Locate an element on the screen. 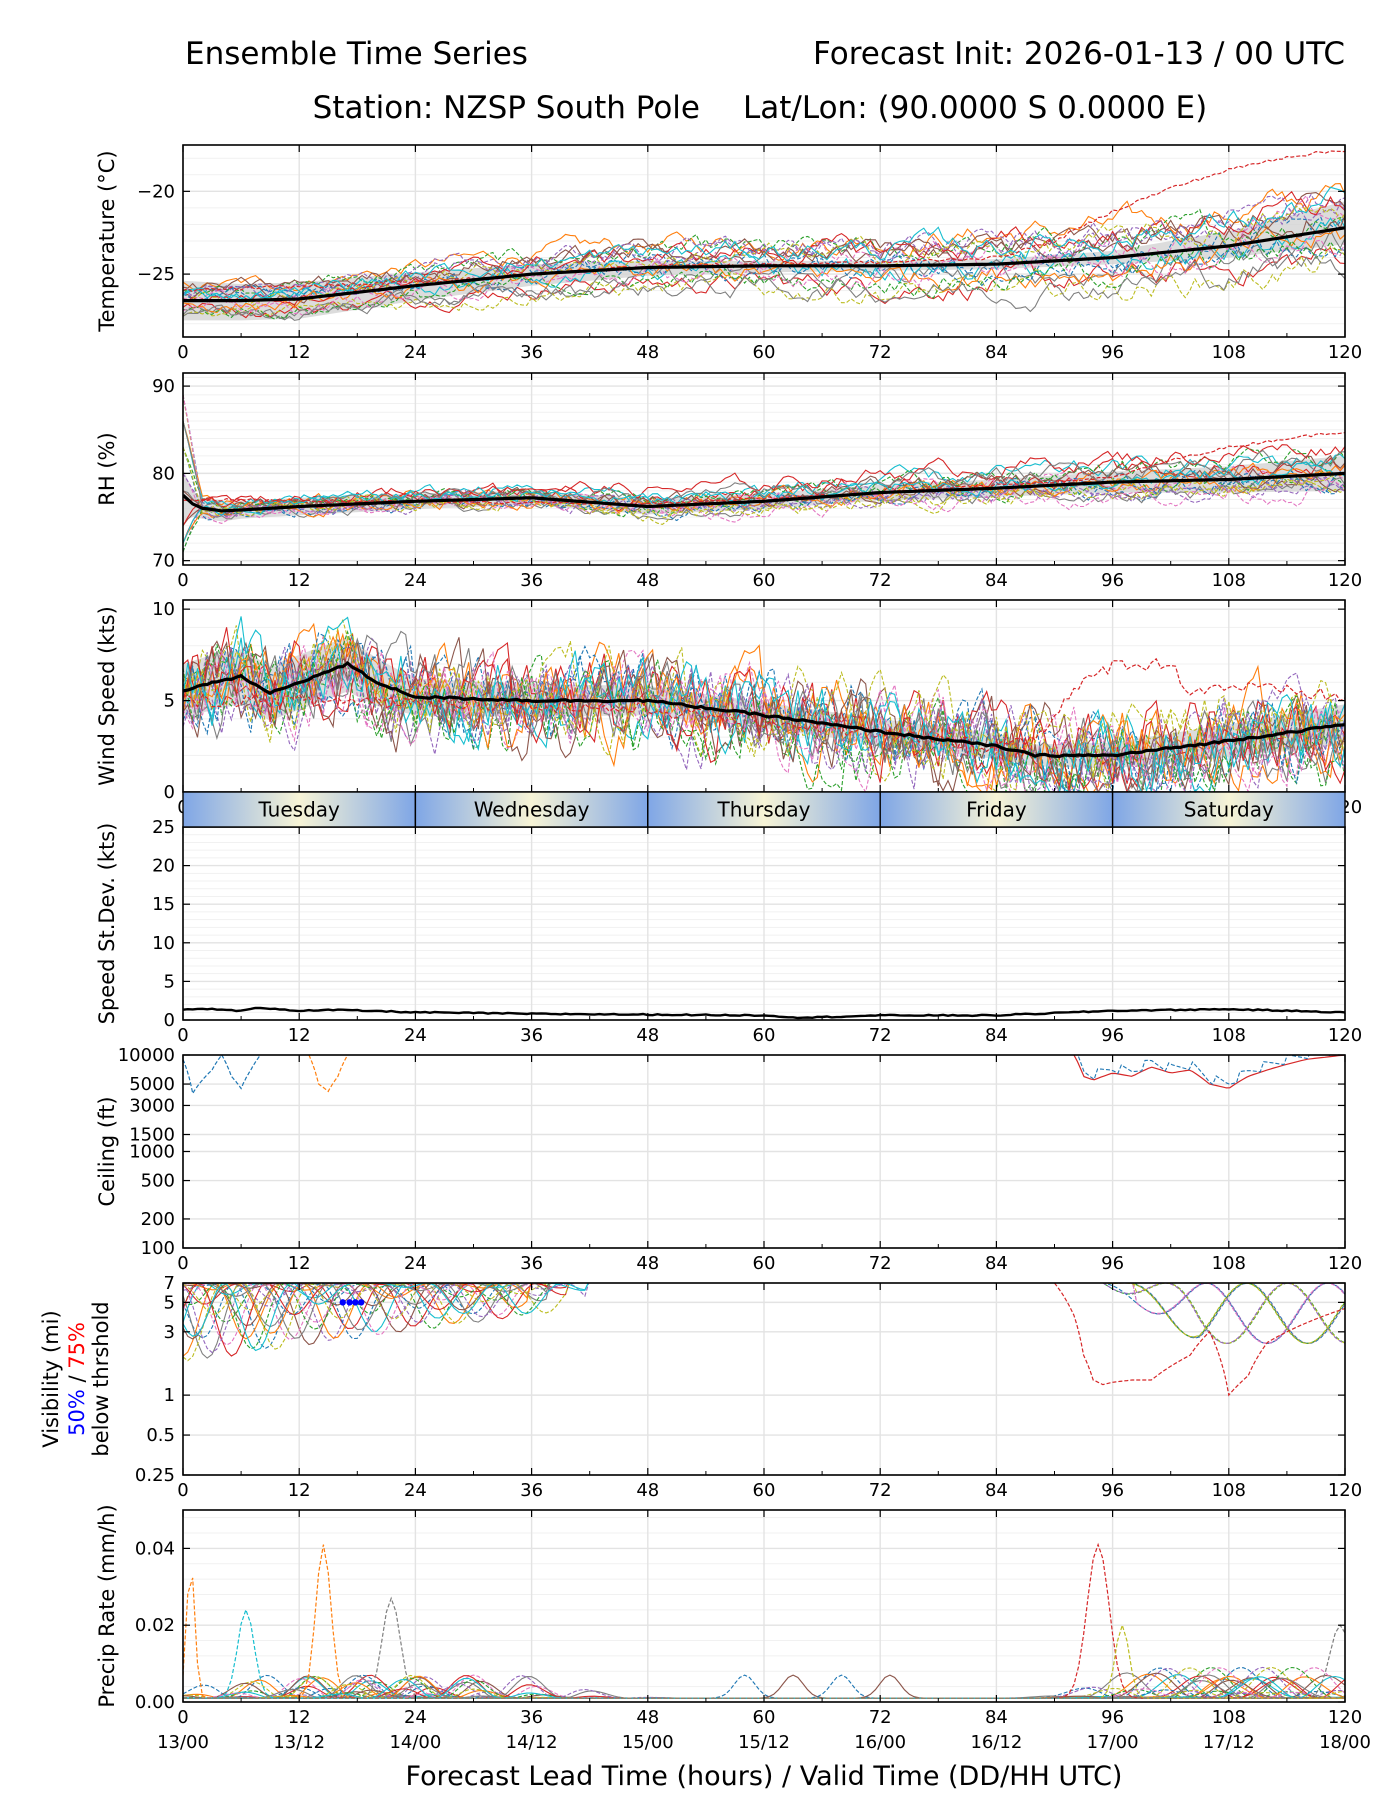 The image size is (1400, 1800). x-tick-label: 96 is located at coordinates (1112, 580).